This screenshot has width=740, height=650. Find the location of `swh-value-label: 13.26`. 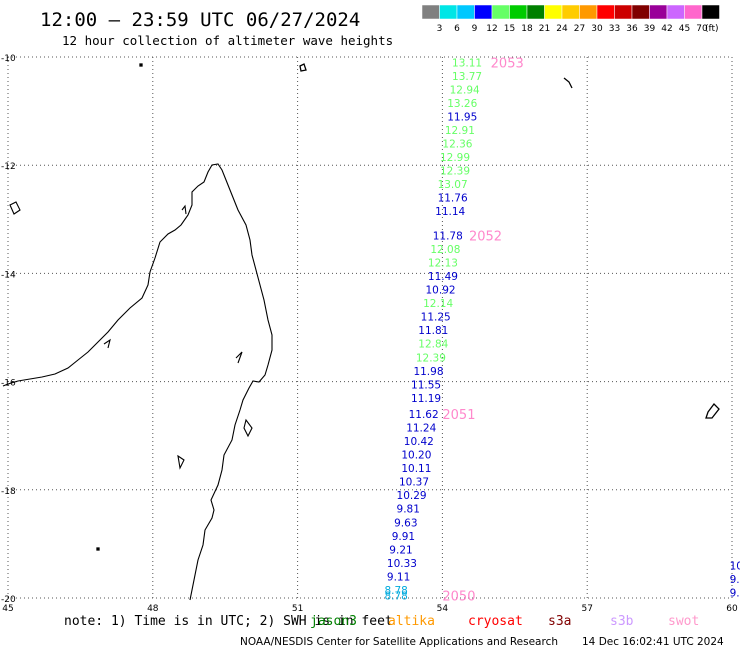

swh-value-label: 13.26 is located at coordinates (462, 104).